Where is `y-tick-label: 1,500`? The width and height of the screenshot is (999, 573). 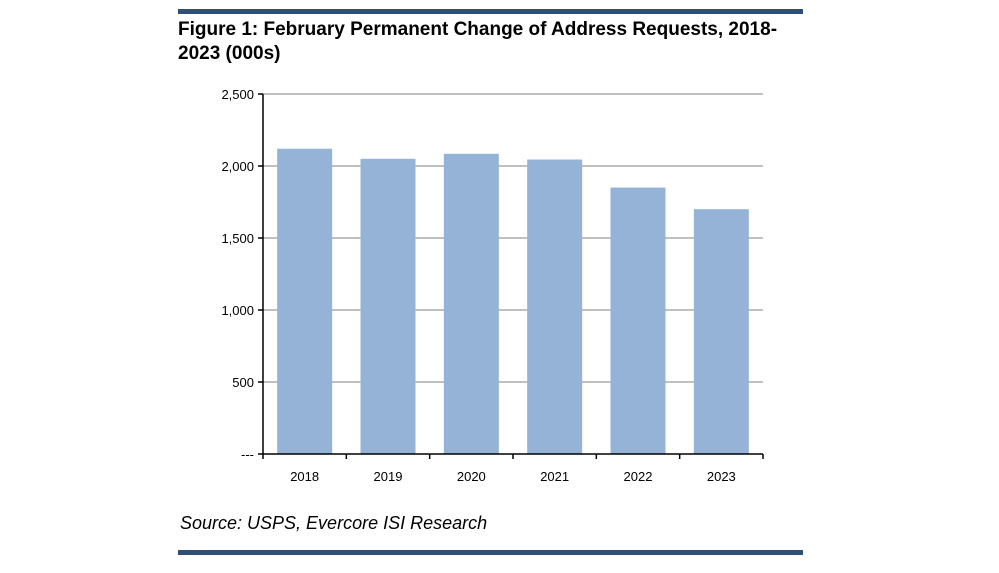
y-tick-label: 1,500 is located at coordinates (237, 238).